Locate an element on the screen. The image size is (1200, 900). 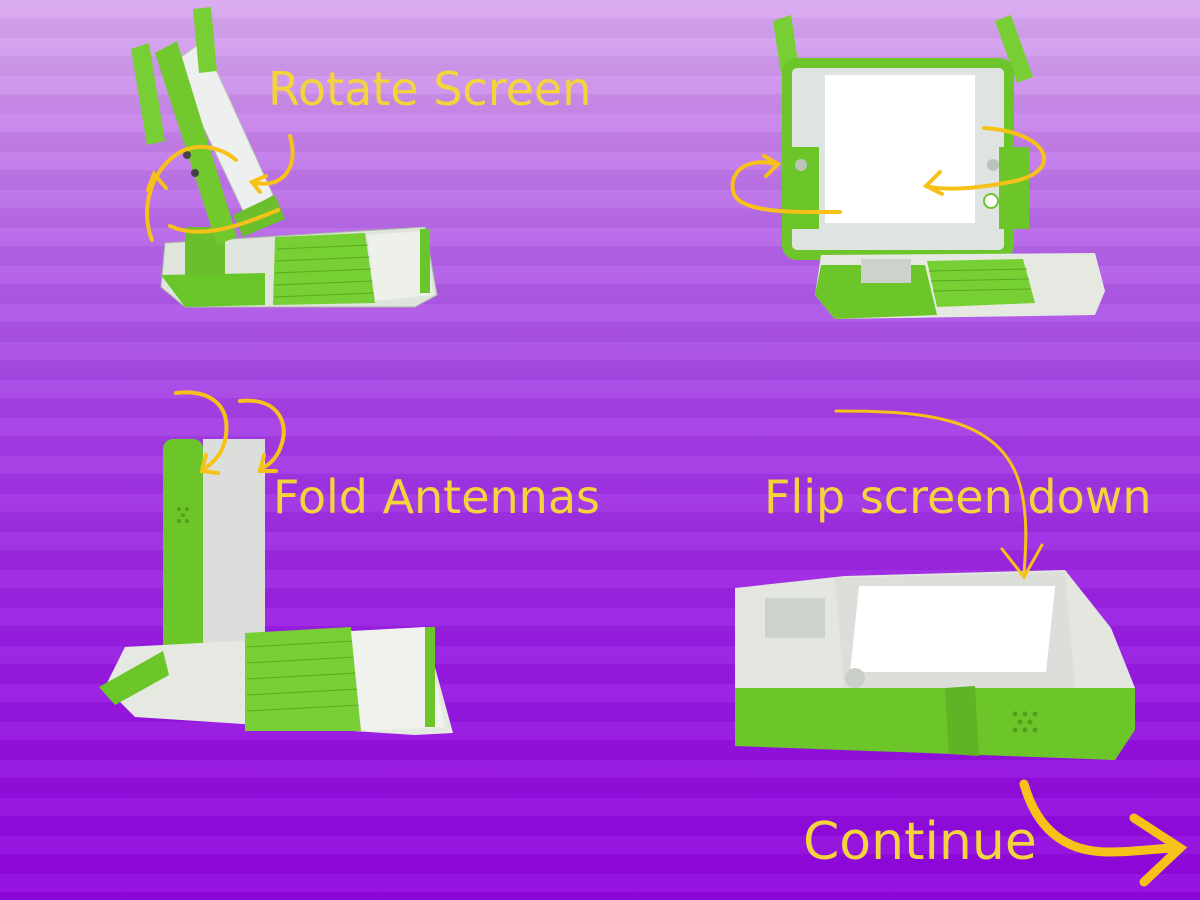
flip-down-arrow-icon is located at coordinates (940, 495).